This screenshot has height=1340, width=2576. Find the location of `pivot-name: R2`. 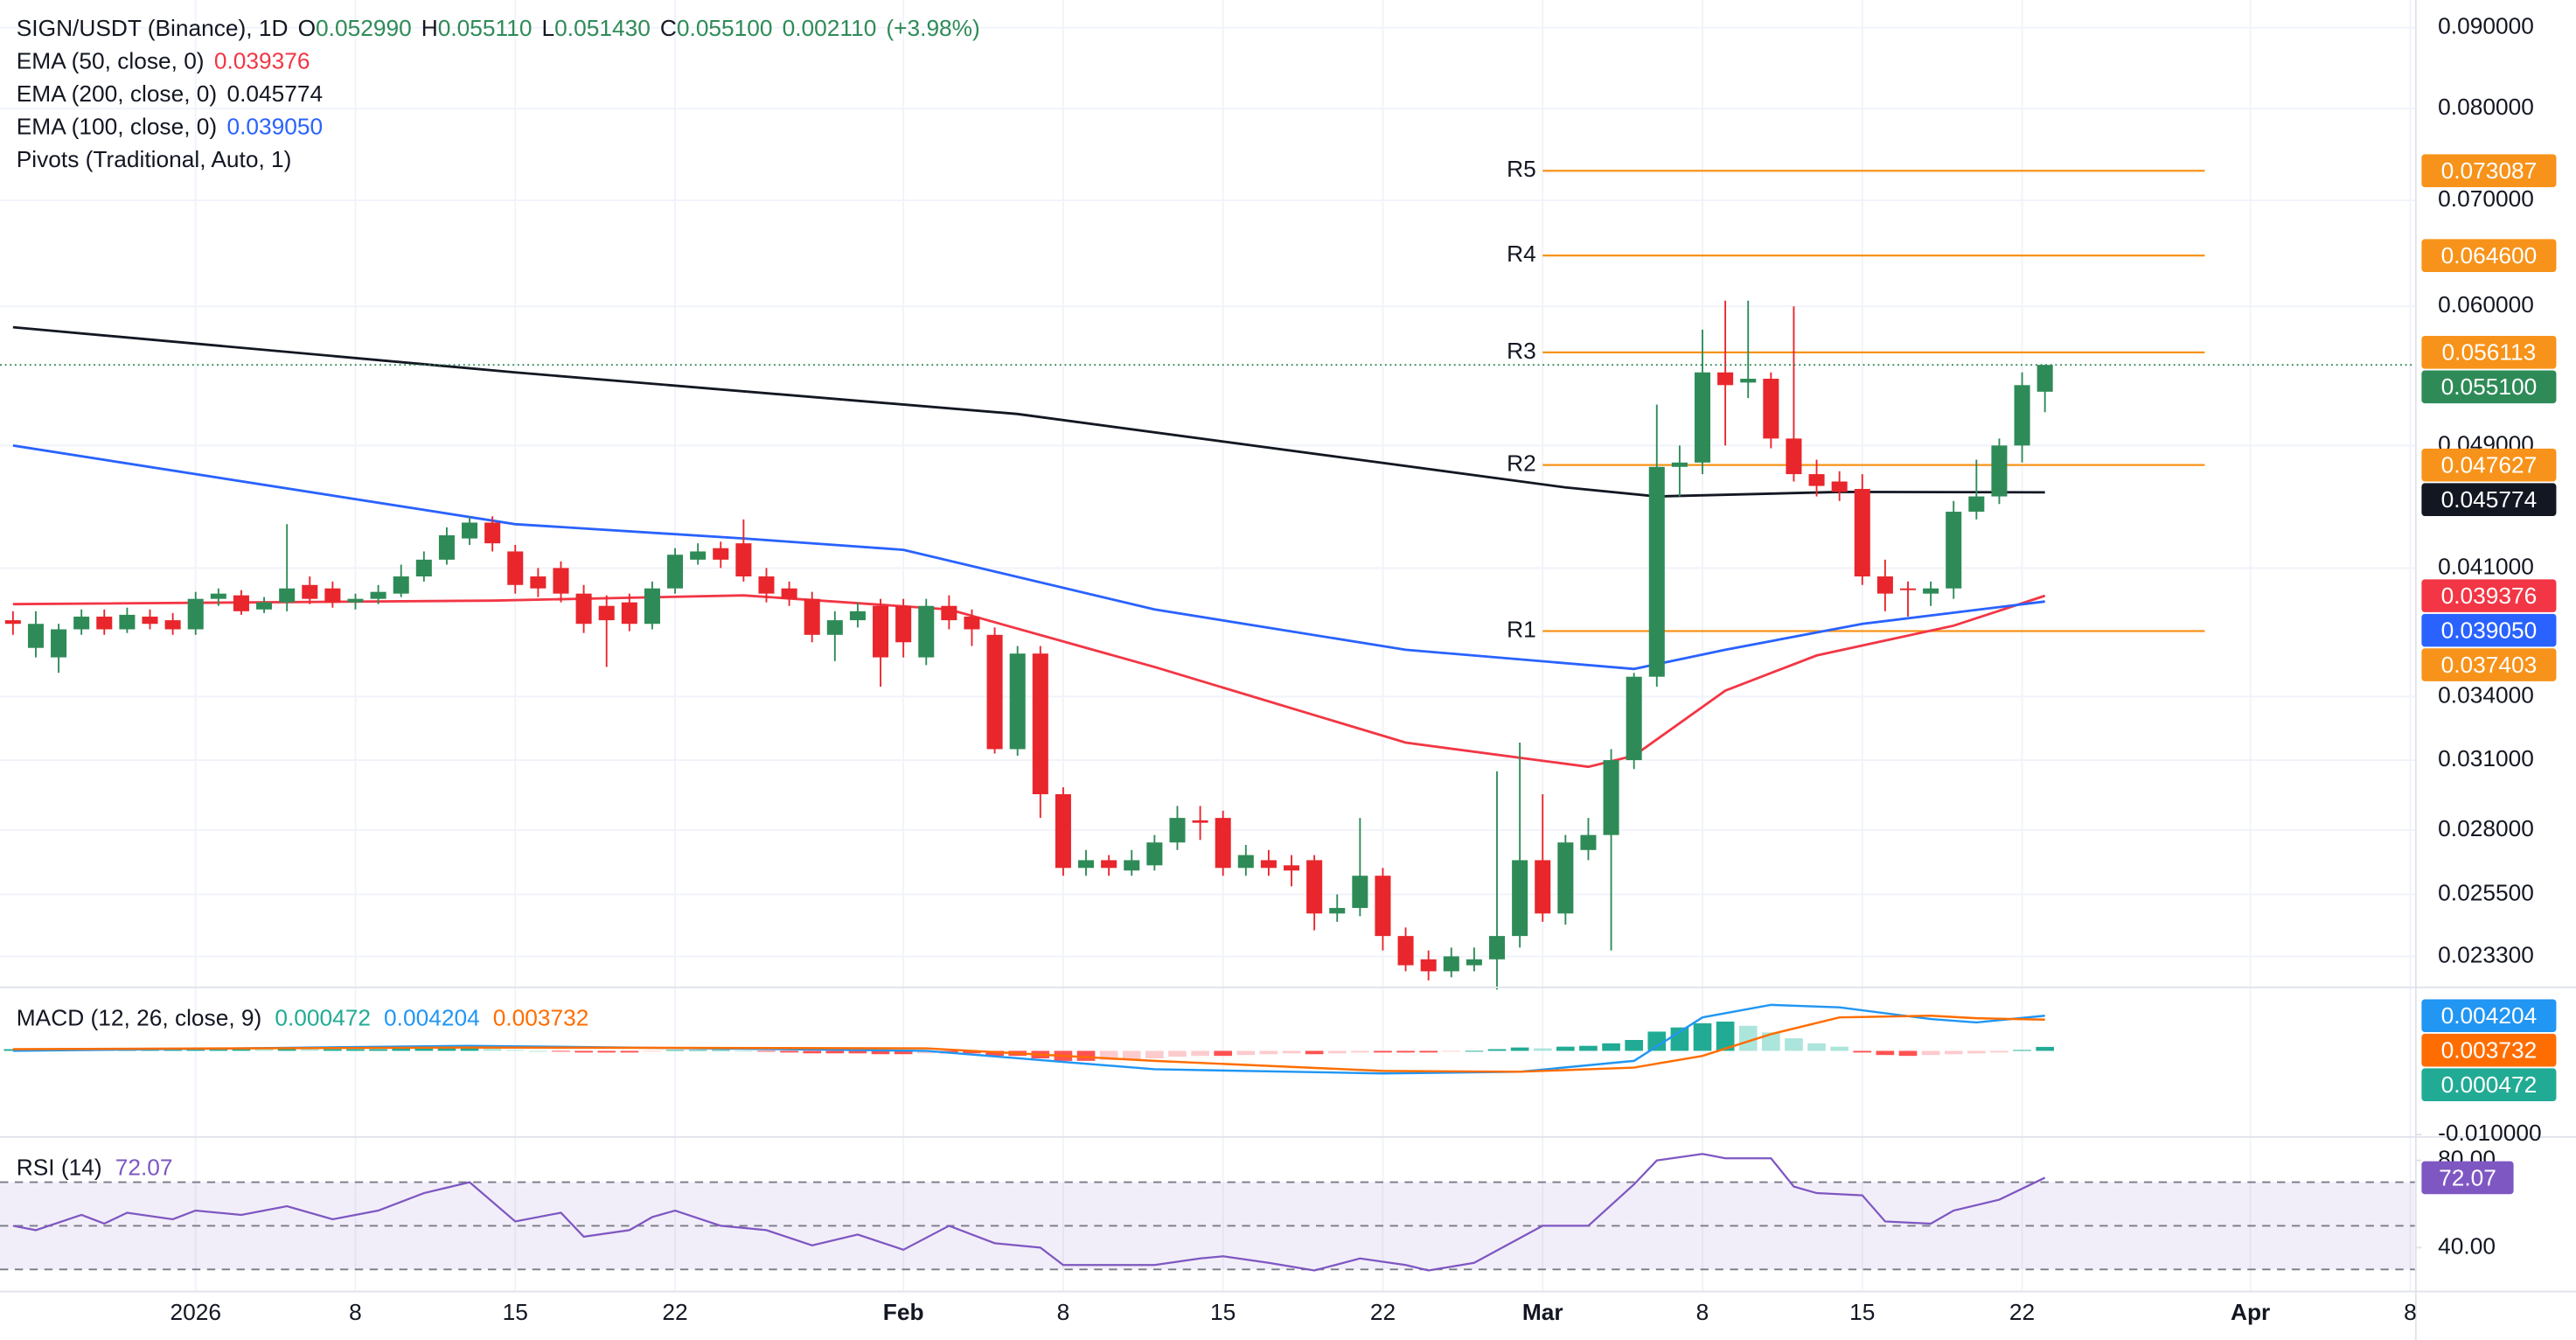

pivot-name: R2 is located at coordinates (1521, 463).